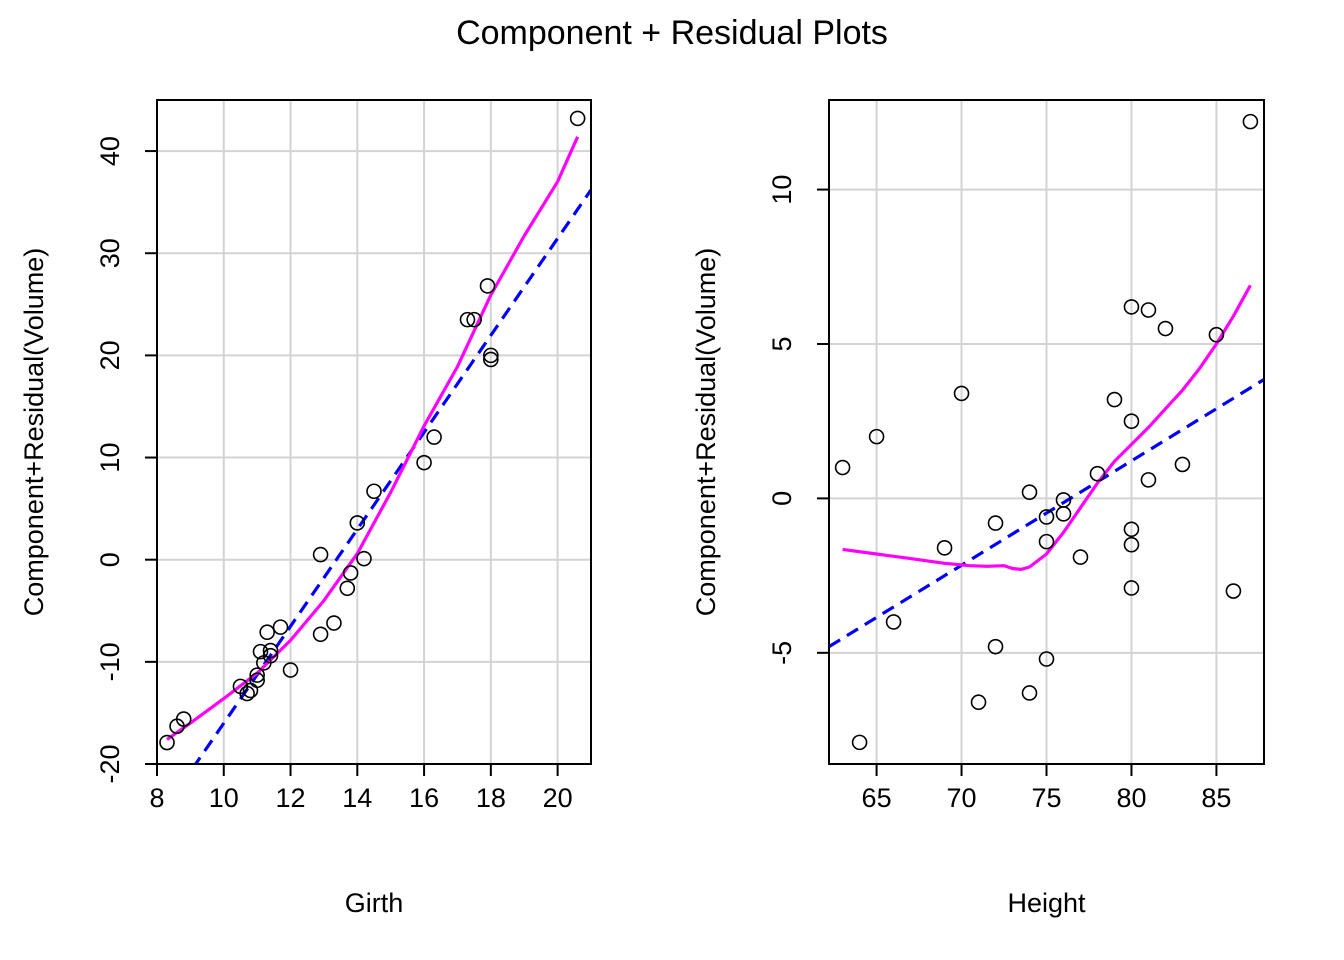 This screenshot has height=960, width=1344. Describe the element at coordinates (110, 661) in the screenshot. I see `y-tick-label: -10` at that location.